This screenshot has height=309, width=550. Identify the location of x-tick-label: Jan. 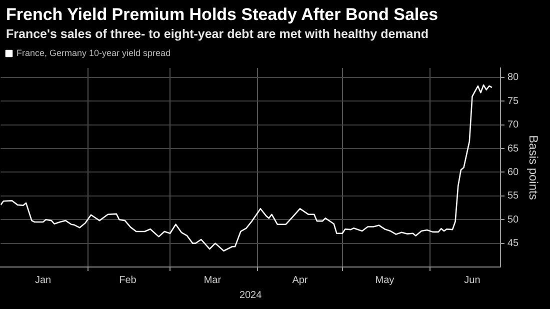
(43, 280).